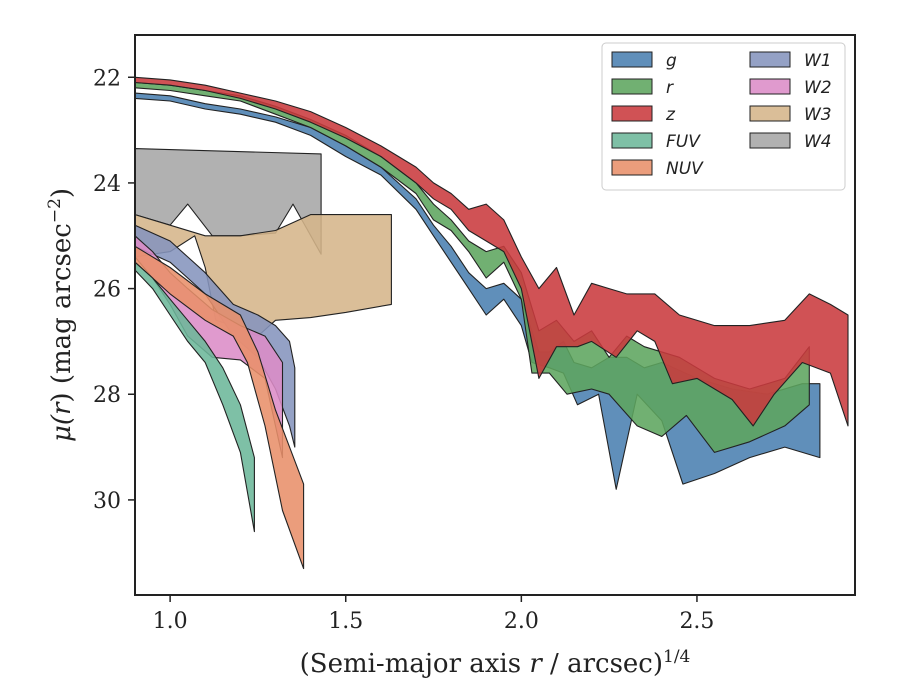  I want to click on band-nuv, so click(219, 407).